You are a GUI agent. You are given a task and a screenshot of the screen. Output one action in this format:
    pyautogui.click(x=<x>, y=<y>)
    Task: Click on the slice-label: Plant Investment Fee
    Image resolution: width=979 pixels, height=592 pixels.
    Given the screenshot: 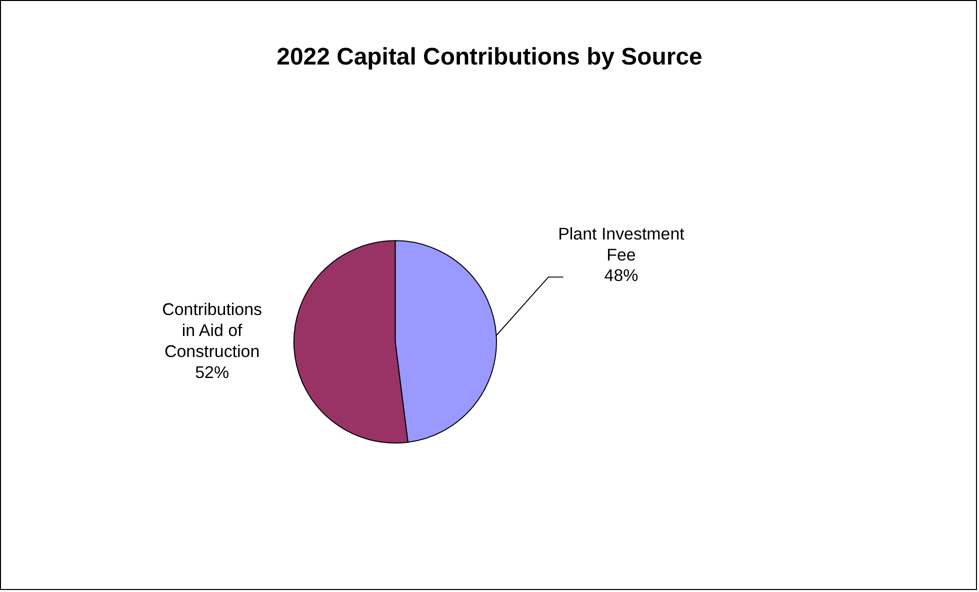 What is the action you would take?
    pyautogui.click(x=621, y=244)
    